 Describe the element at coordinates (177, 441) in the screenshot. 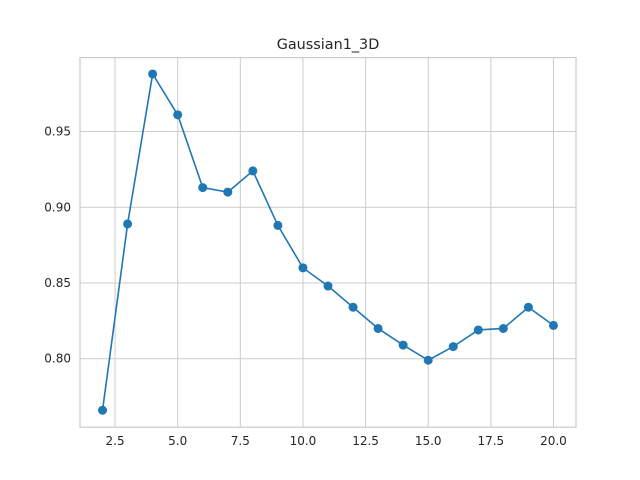

I see `x-tick-label: 5.0` at that location.